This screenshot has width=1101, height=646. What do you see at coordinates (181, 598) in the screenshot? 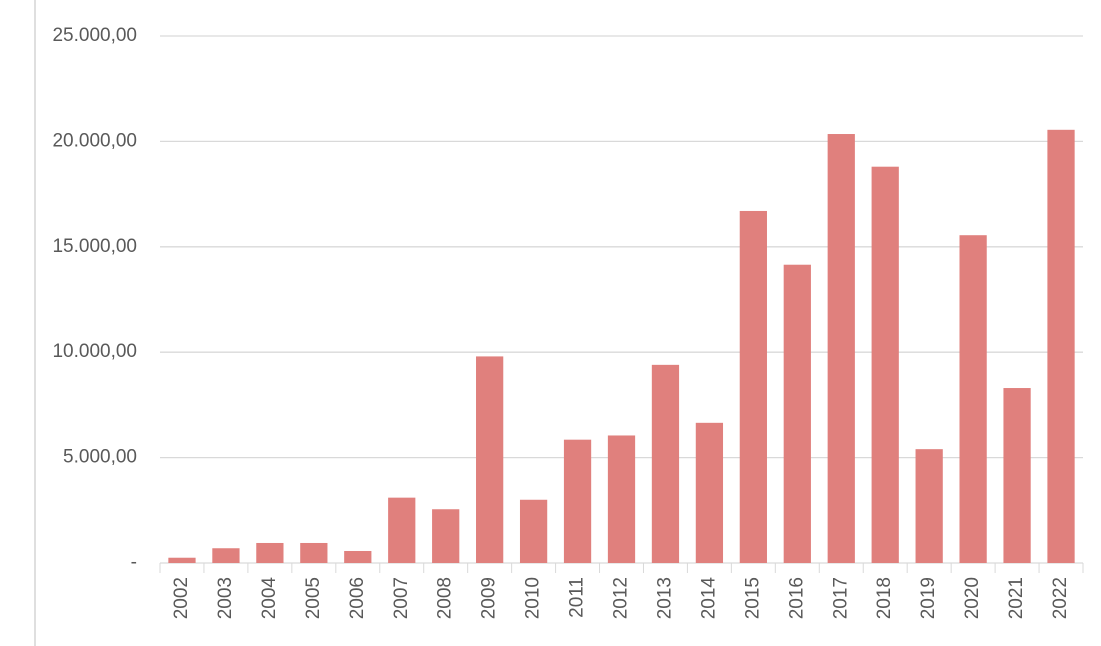
I see `x-tick-label: 2002` at bounding box center [181, 598].